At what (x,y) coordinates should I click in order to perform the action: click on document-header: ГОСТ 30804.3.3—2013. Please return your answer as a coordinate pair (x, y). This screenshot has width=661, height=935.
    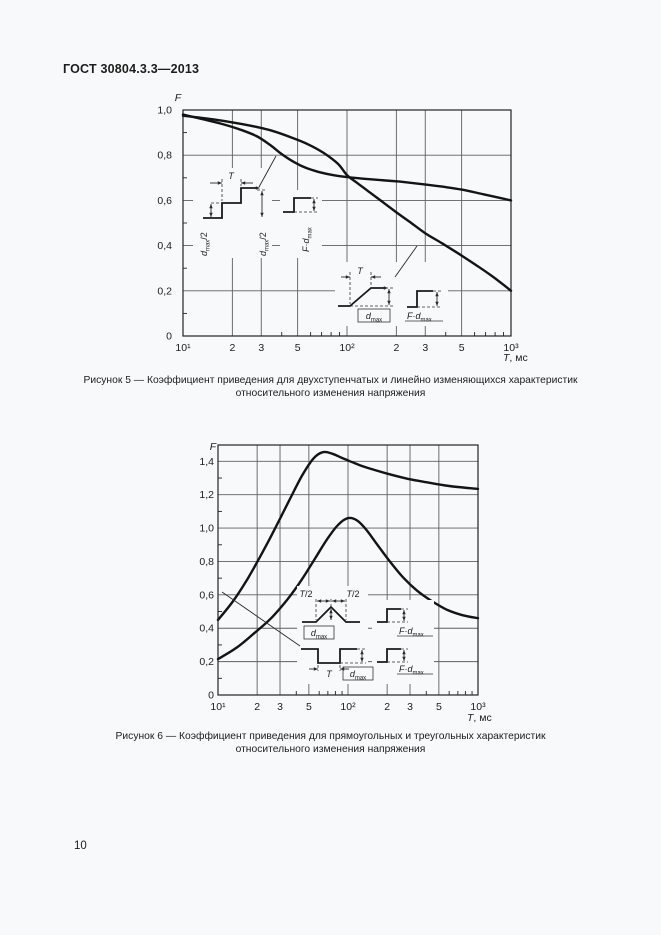
    Looking at the image, I should click on (131, 69).